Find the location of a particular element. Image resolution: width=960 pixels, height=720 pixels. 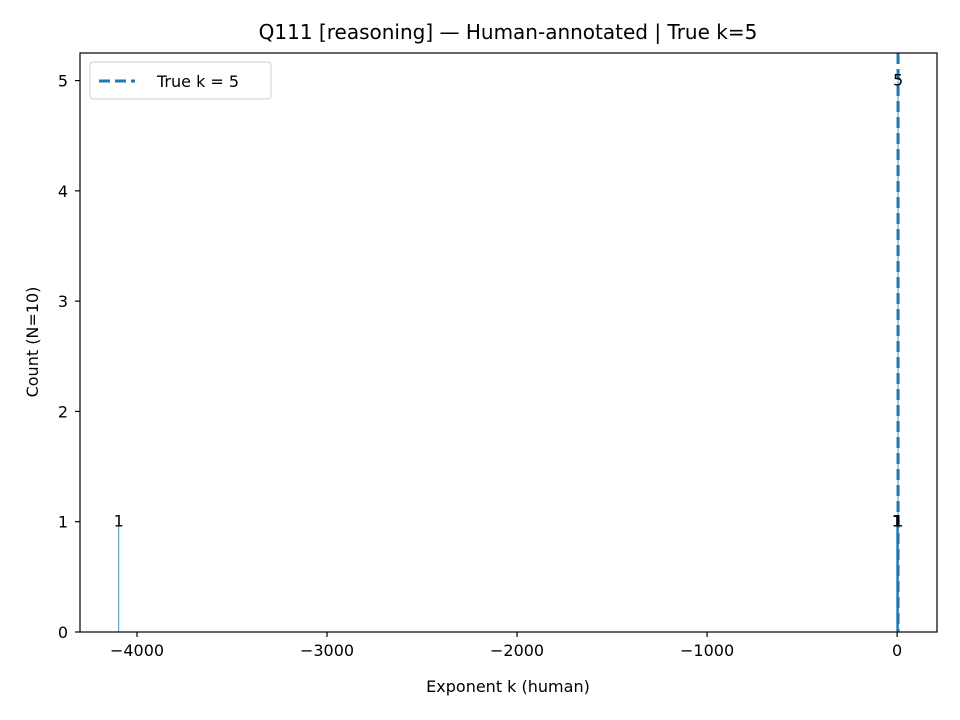

x-axis: −4000 −3000 −2000 −1000 0 is located at coordinates (506, 646).